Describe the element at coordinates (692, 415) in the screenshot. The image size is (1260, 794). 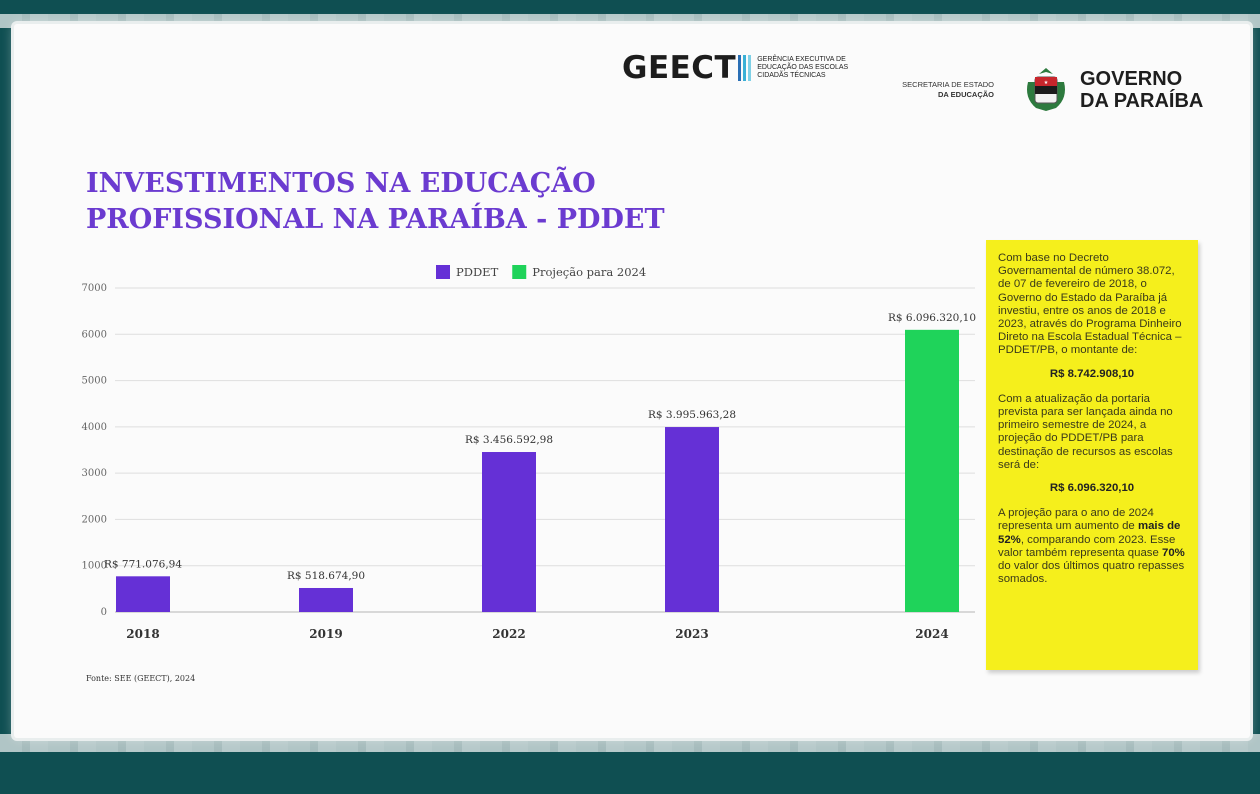
I see `data-label: R$ 3.995.963,28` at that location.